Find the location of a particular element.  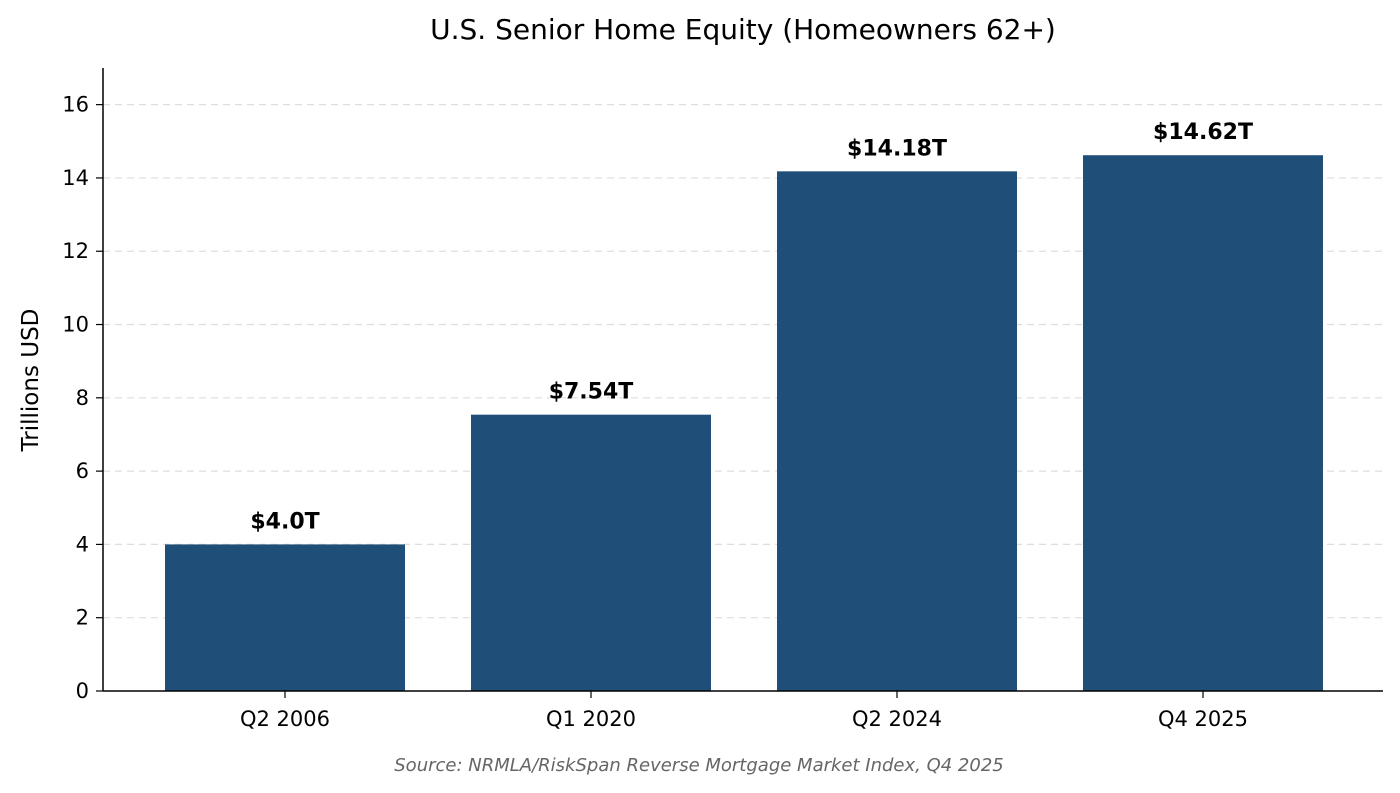

y-tick-label: 0 is located at coordinates (82, 691).